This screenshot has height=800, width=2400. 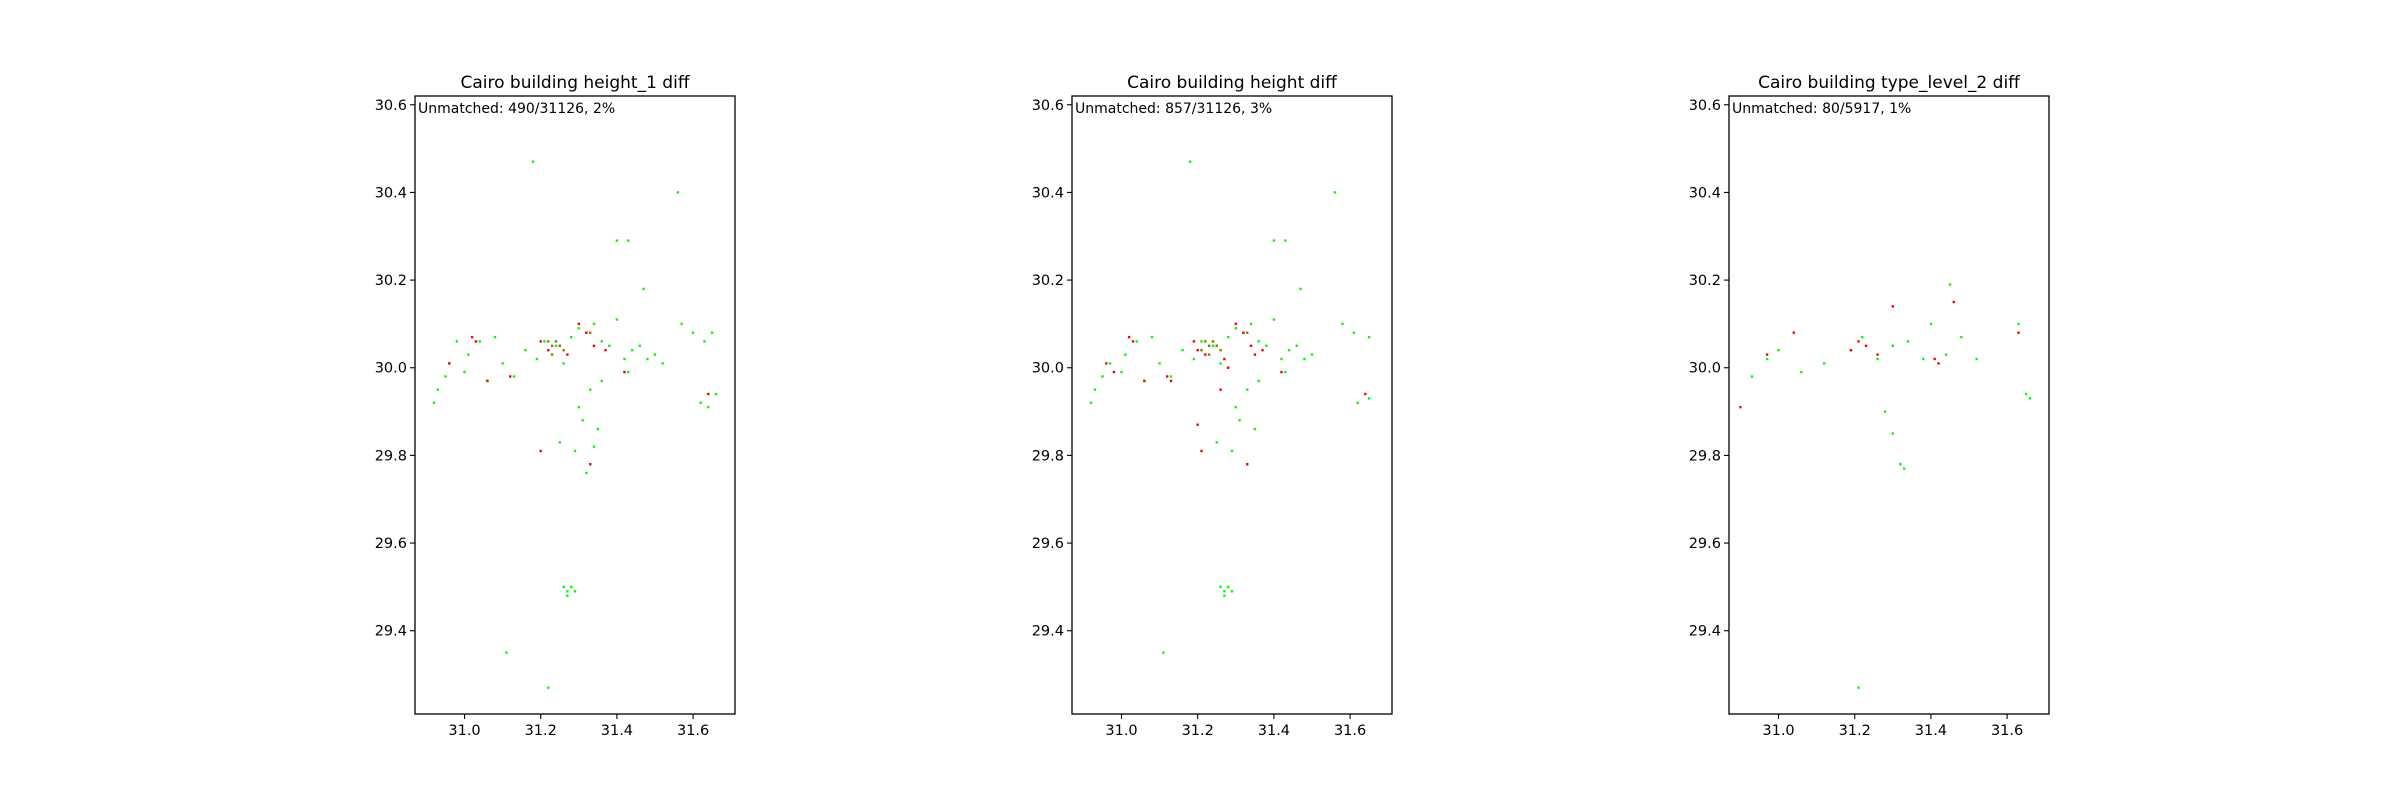 What do you see at coordinates (391, 106) in the screenshot?
I see `y-tick-label: 30.6` at bounding box center [391, 106].